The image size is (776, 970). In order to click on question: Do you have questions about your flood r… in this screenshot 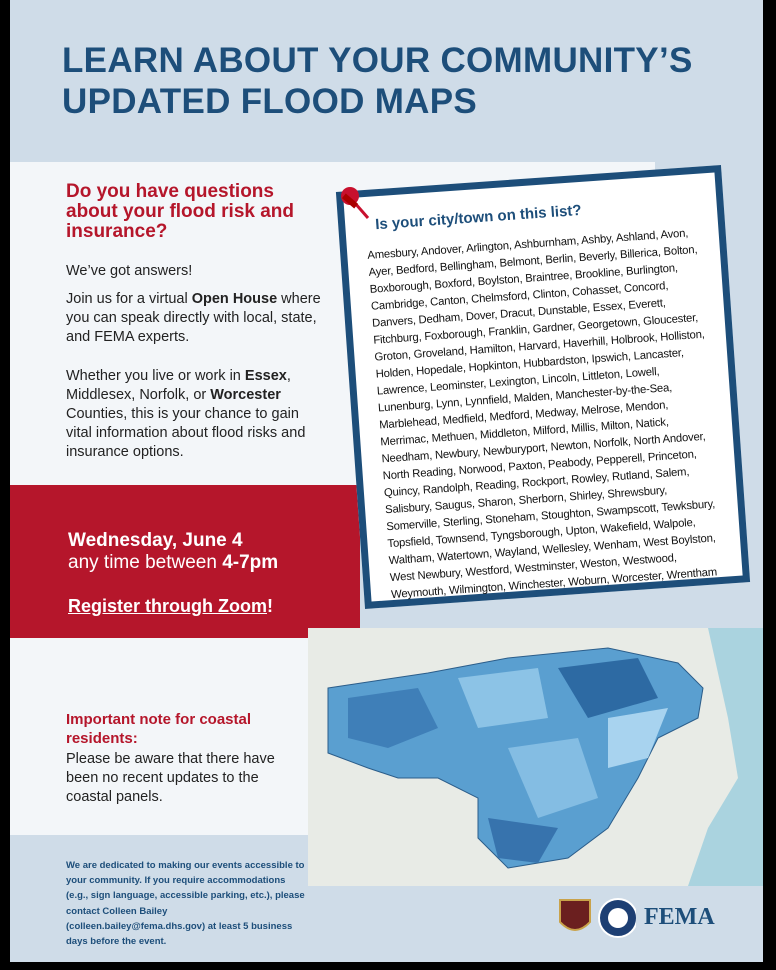, I will do `click(180, 211)`.